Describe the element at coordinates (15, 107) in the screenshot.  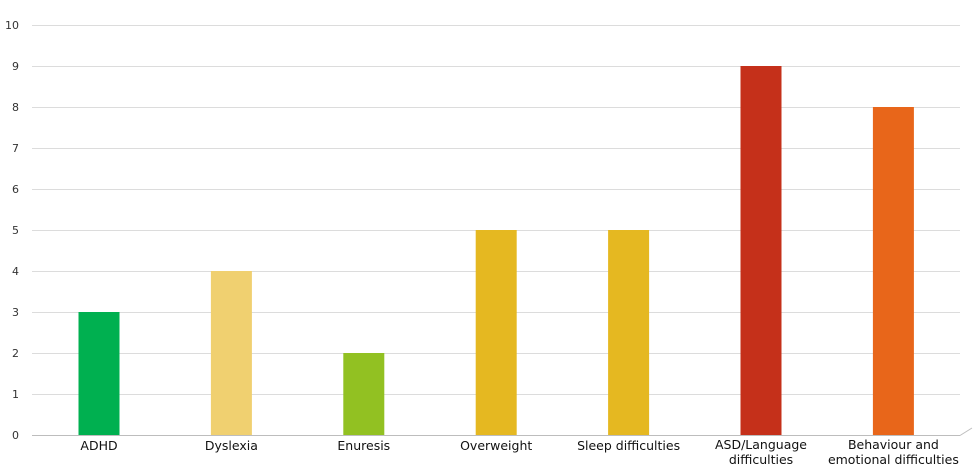
I see `y-tick-label: 8` at that location.